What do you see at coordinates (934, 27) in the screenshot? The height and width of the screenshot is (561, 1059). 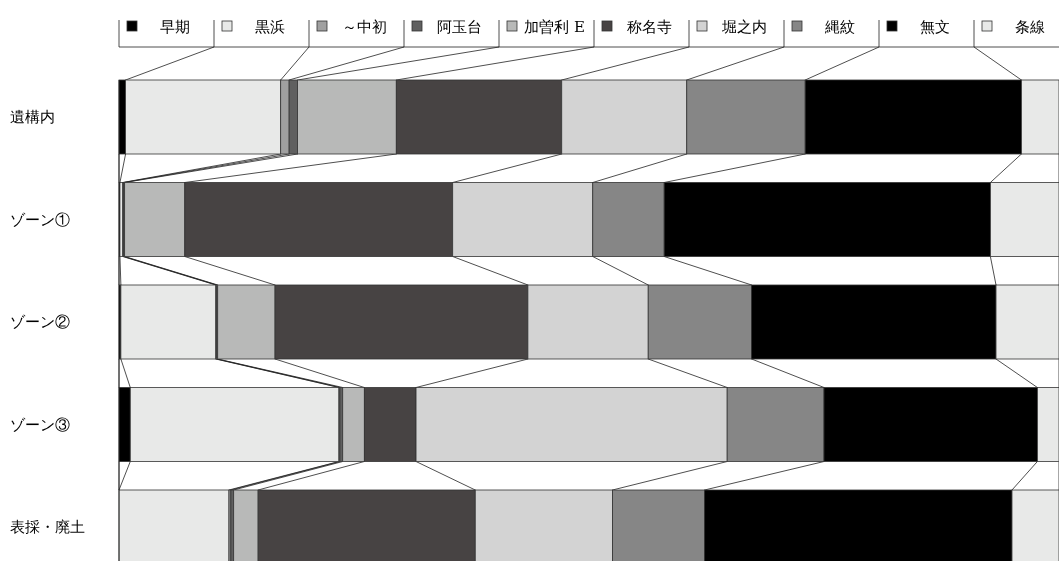 I see `legend-label: 無文` at bounding box center [934, 27].